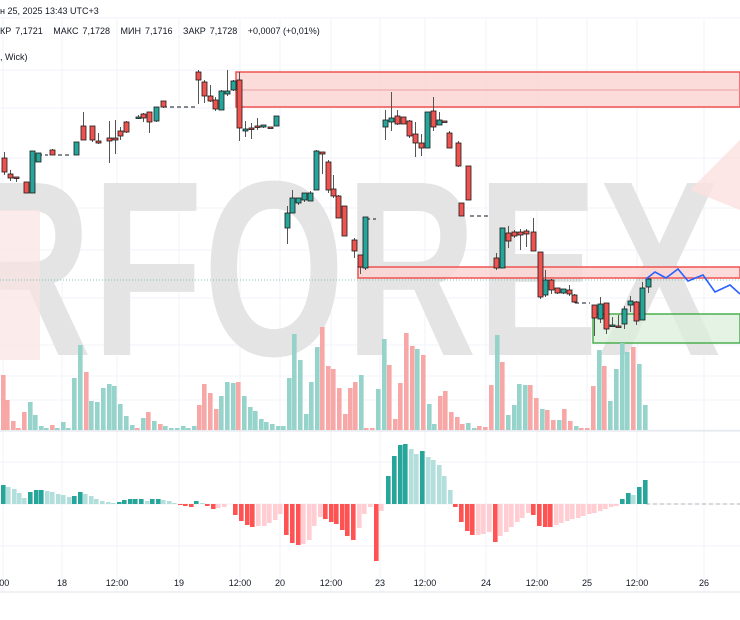  I want to click on watermark-accent, so click(20, 285).